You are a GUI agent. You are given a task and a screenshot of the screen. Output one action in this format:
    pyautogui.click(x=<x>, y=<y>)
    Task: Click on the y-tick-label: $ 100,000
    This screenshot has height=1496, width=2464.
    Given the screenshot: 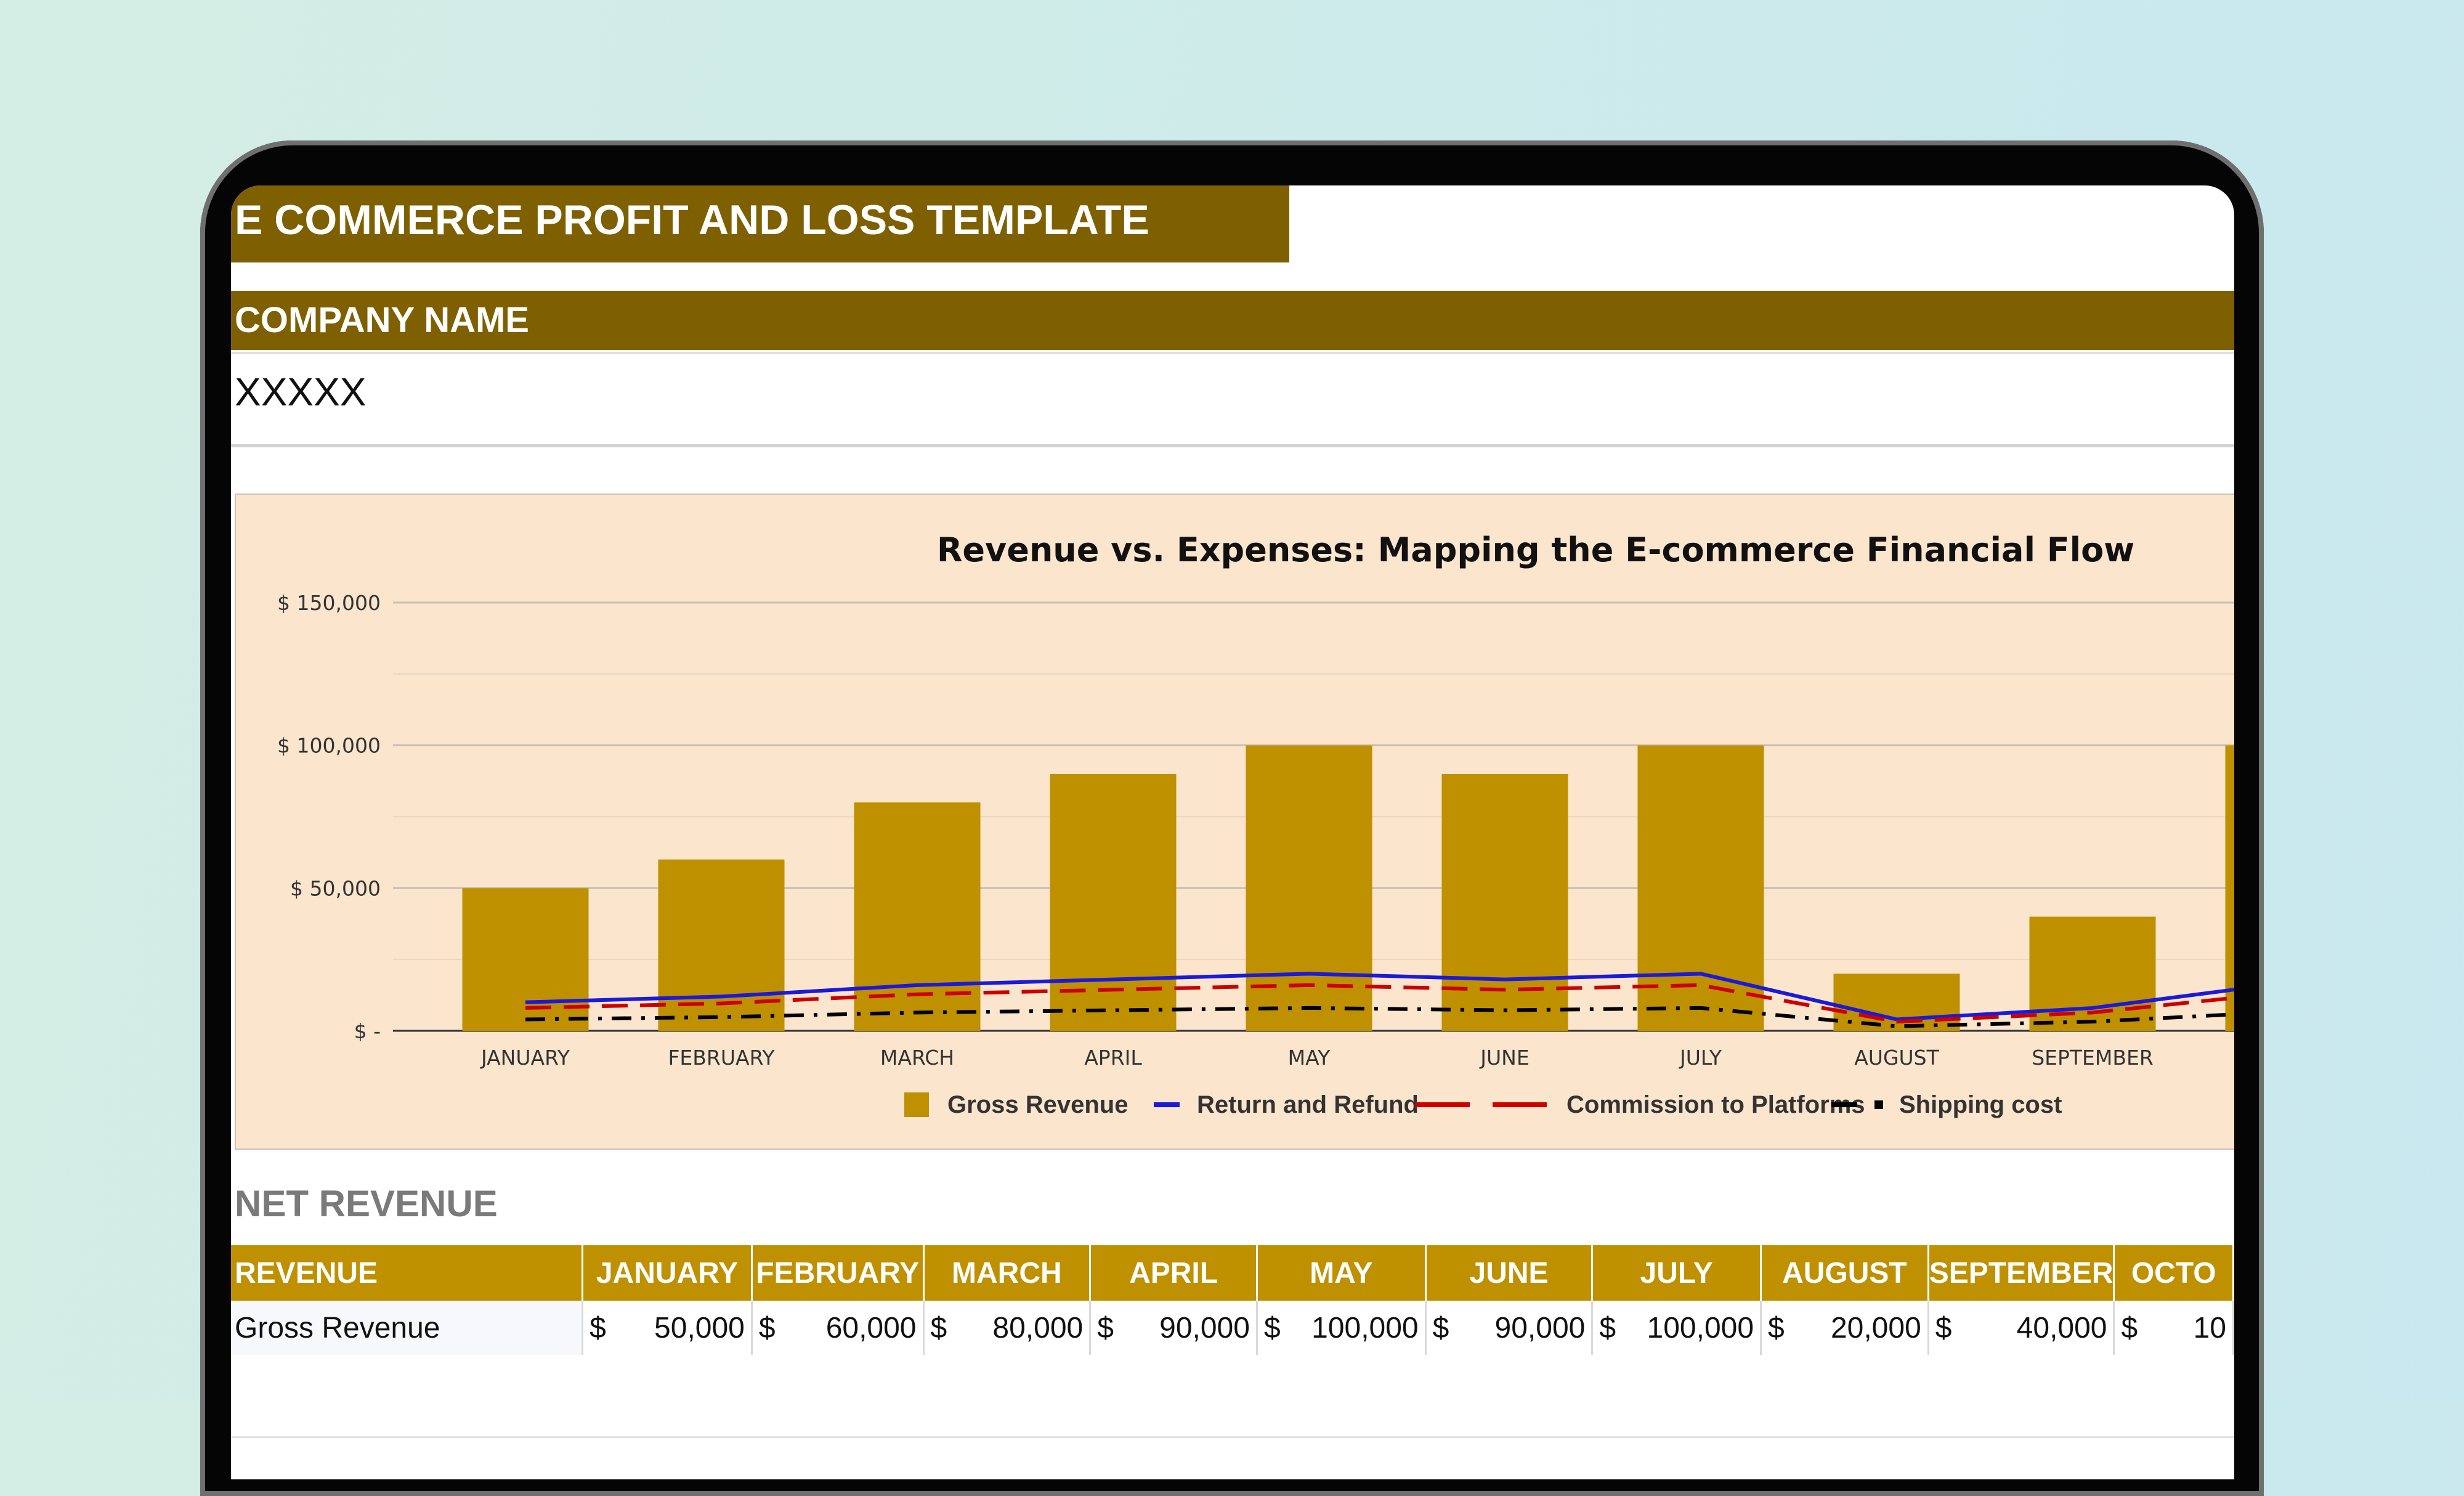 What is the action you would take?
    pyautogui.click(x=329, y=746)
    